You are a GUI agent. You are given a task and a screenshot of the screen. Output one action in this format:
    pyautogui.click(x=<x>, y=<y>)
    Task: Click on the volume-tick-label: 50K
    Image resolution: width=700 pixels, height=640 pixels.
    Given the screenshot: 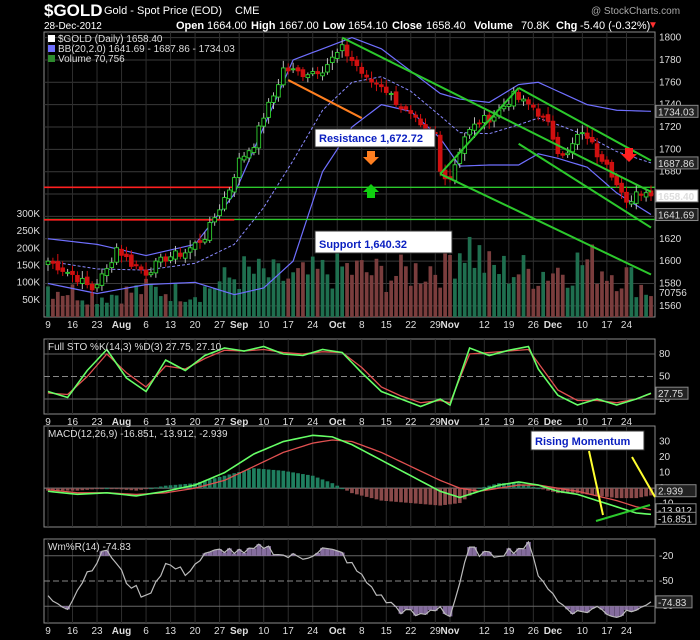 What is the action you would take?
    pyautogui.click(x=31, y=300)
    